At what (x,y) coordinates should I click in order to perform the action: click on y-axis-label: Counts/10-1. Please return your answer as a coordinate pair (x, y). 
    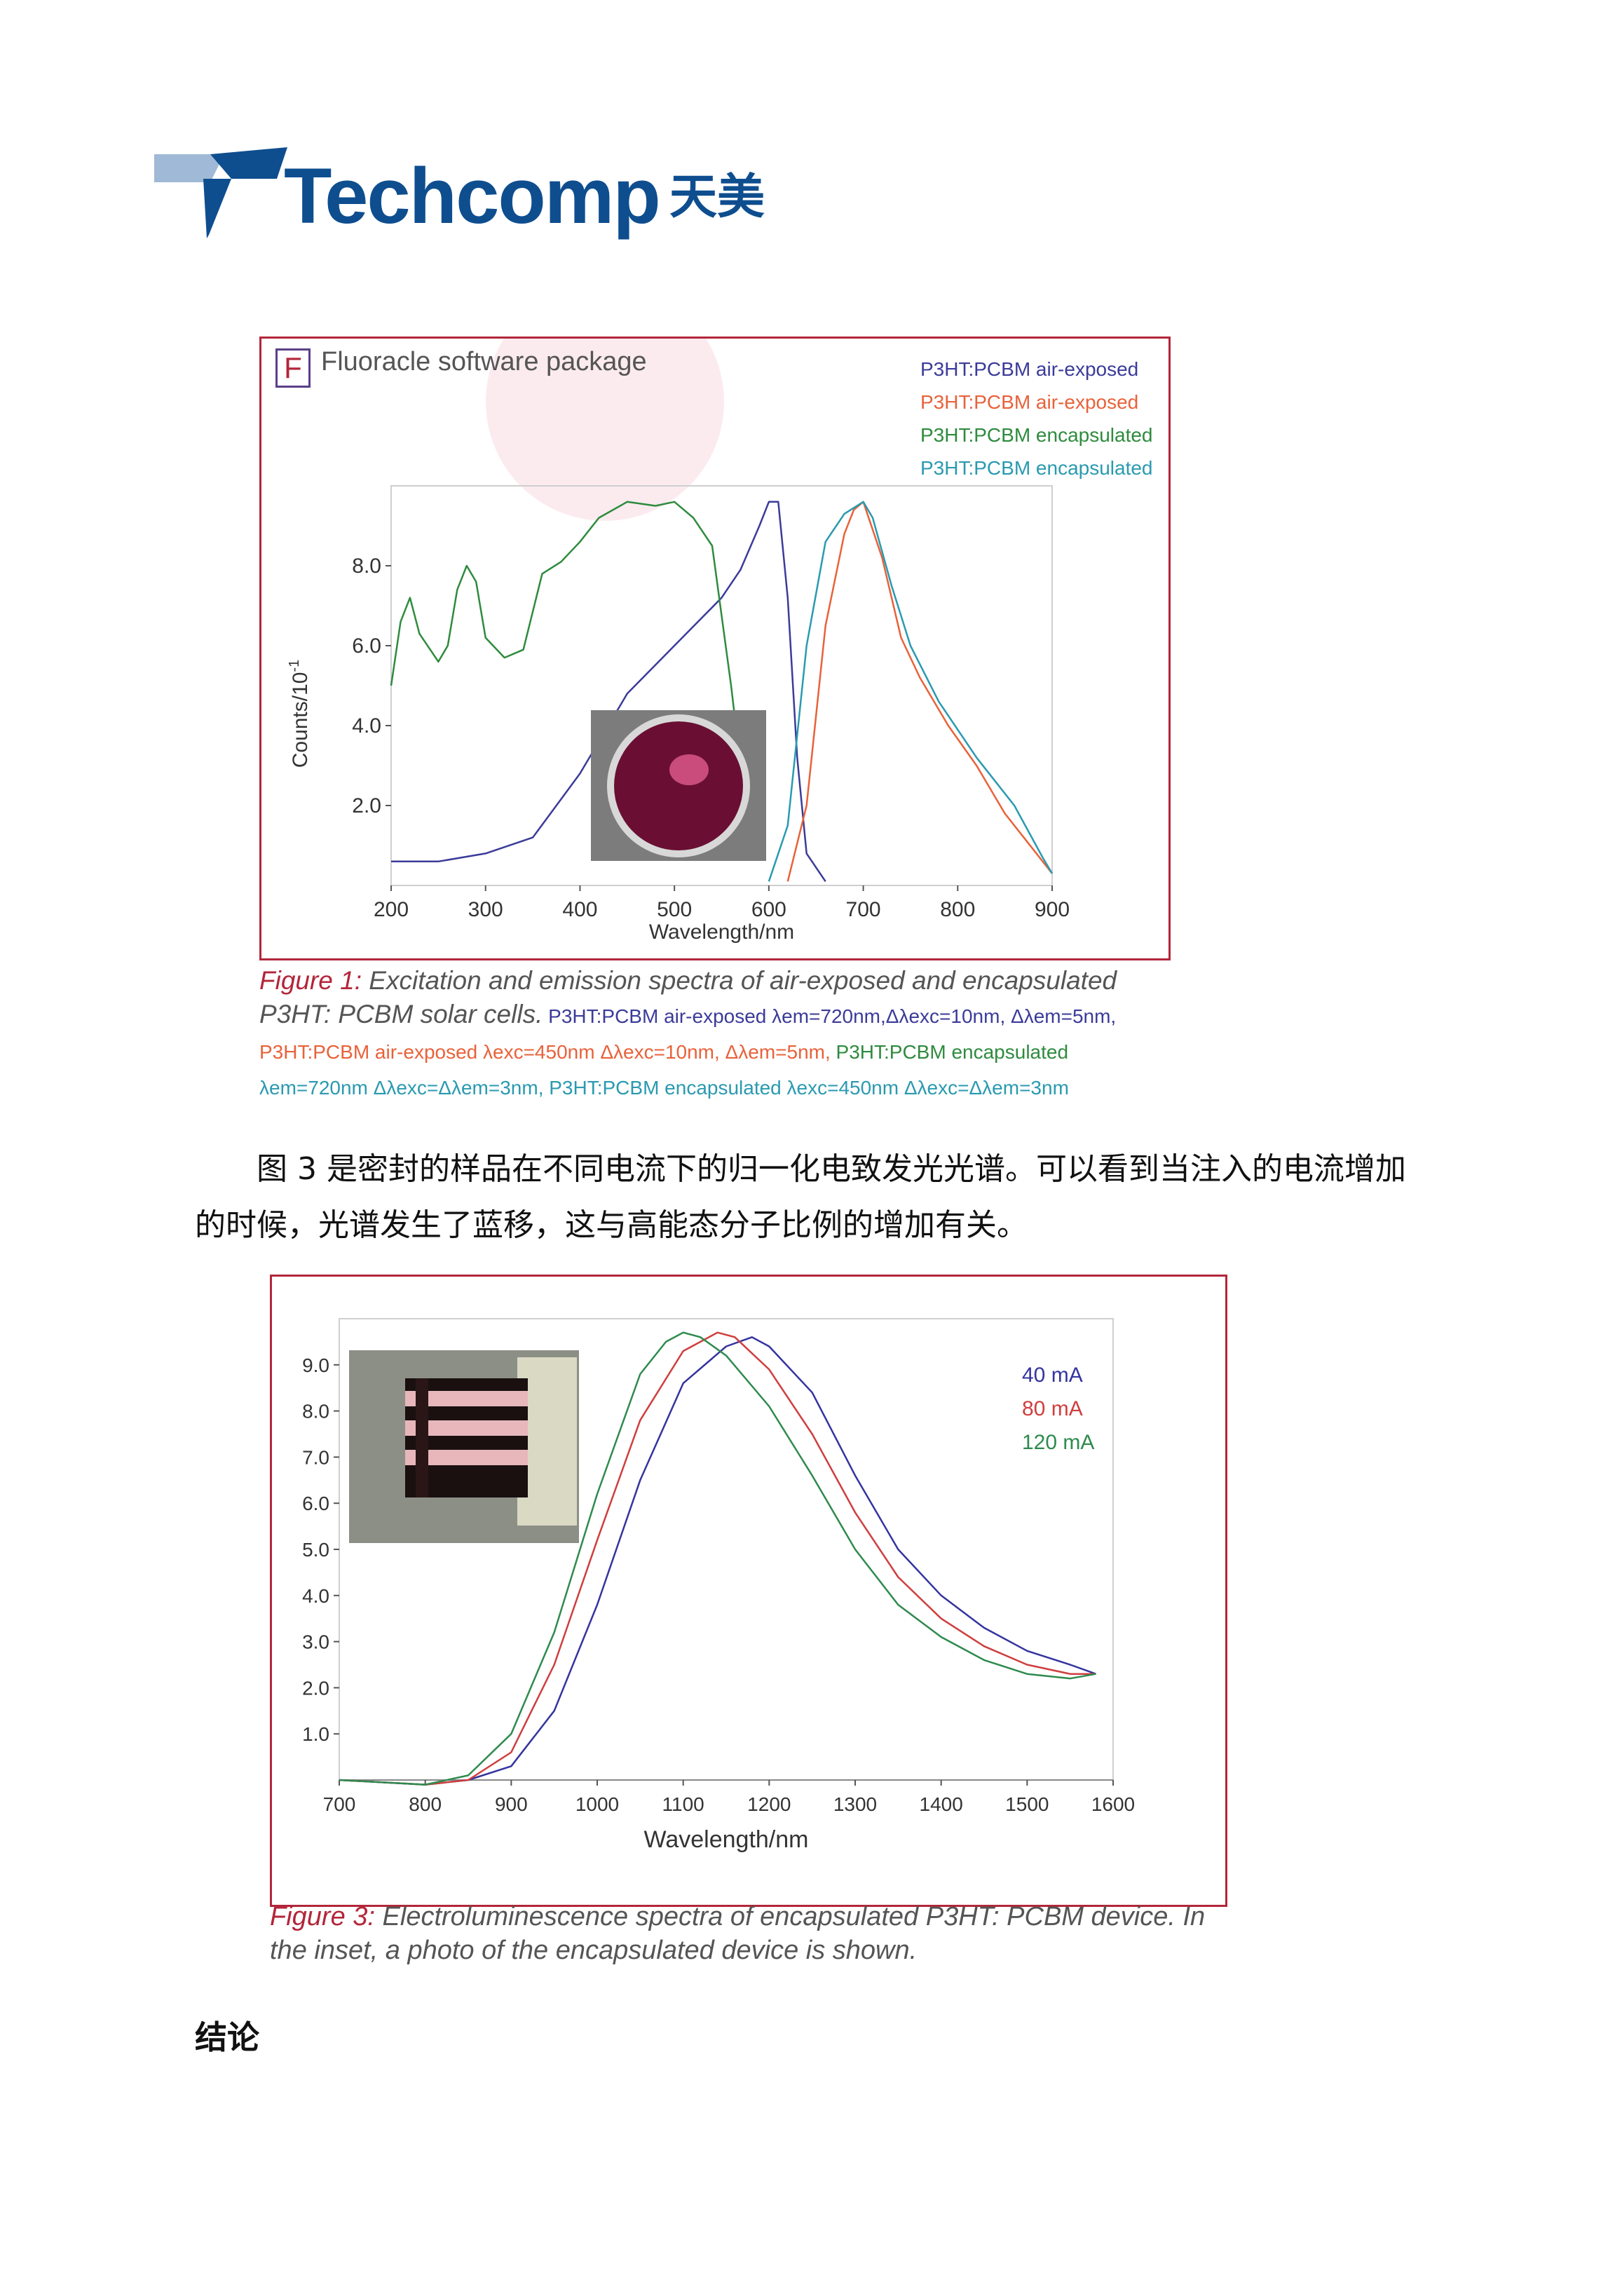
    Looking at the image, I should click on (299, 714).